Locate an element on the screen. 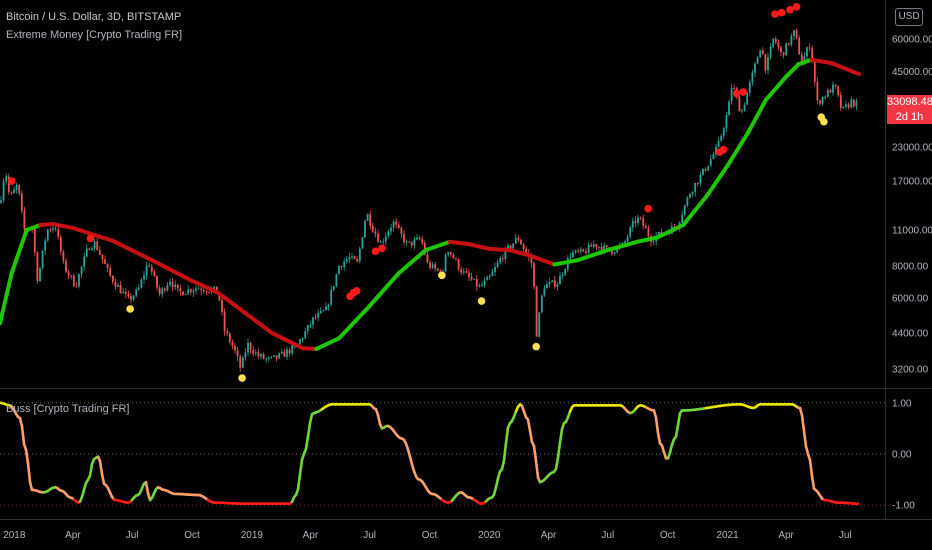 This screenshot has width=932, height=550. x-tick-label: Oct is located at coordinates (430, 535).